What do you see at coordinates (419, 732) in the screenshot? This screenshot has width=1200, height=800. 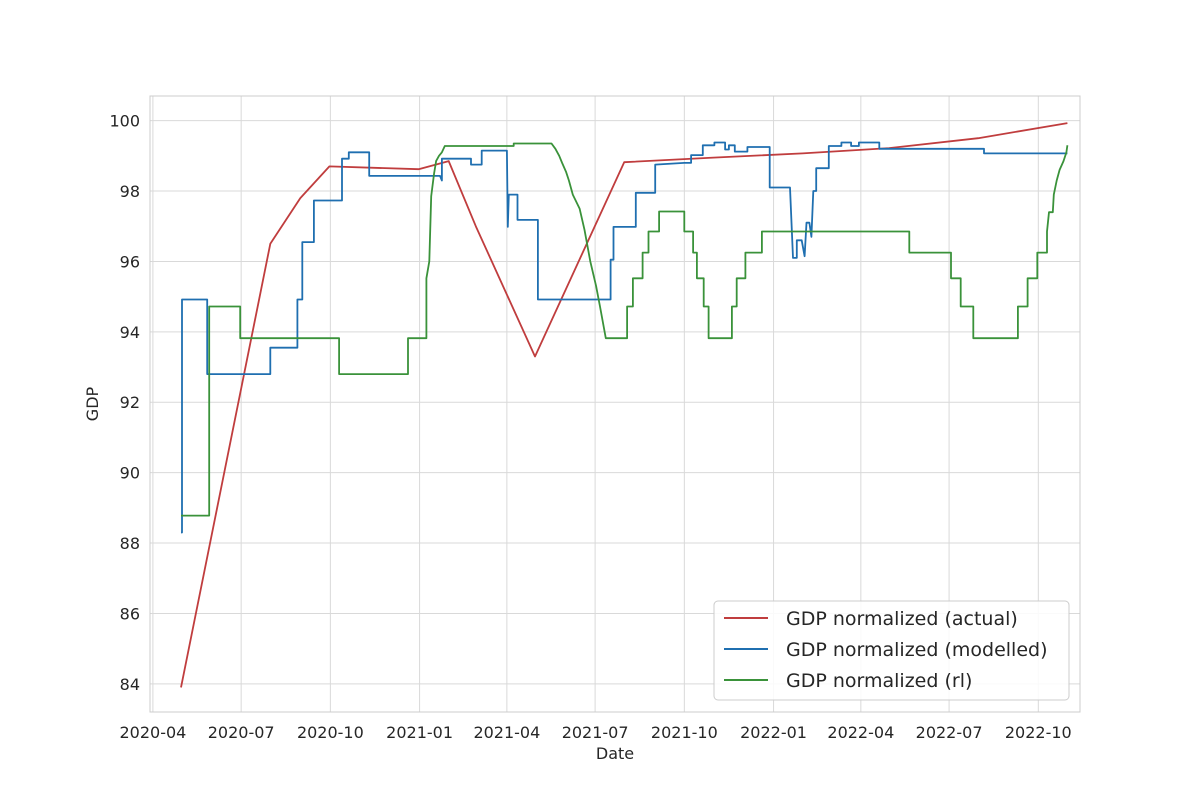 I see `x-tick-label: 2021-01` at bounding box center [419, 732].